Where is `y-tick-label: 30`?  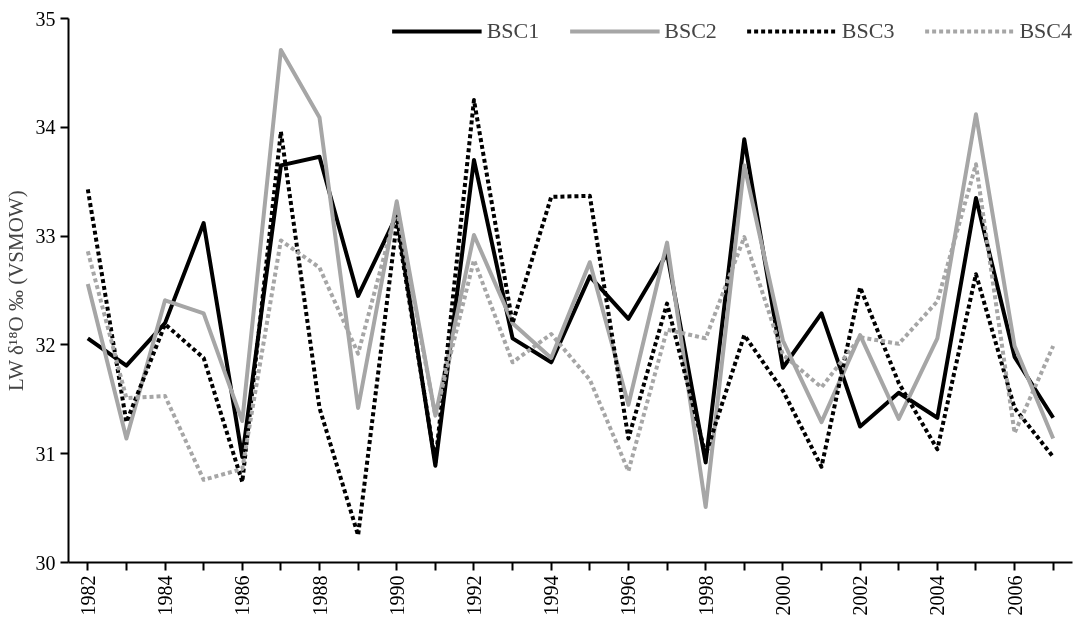 y-tick-label: 30 is located at coordinates (45, 562).